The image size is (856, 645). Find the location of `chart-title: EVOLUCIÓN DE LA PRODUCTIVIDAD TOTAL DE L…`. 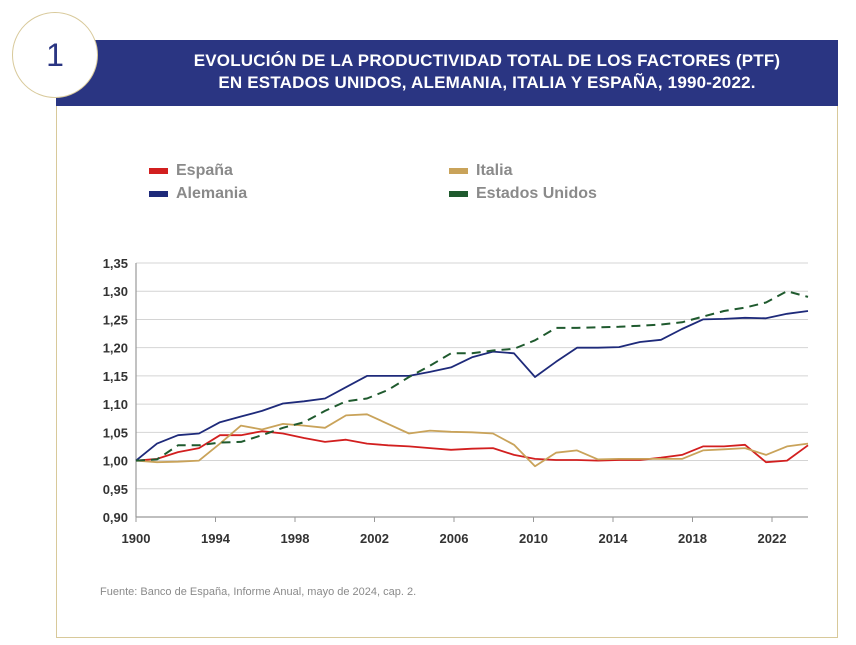

chart-title: EVOLUCIÓN DE LA PRODUCTIVIDAD TOTAL DE L… is located at coordinates (487, 72).